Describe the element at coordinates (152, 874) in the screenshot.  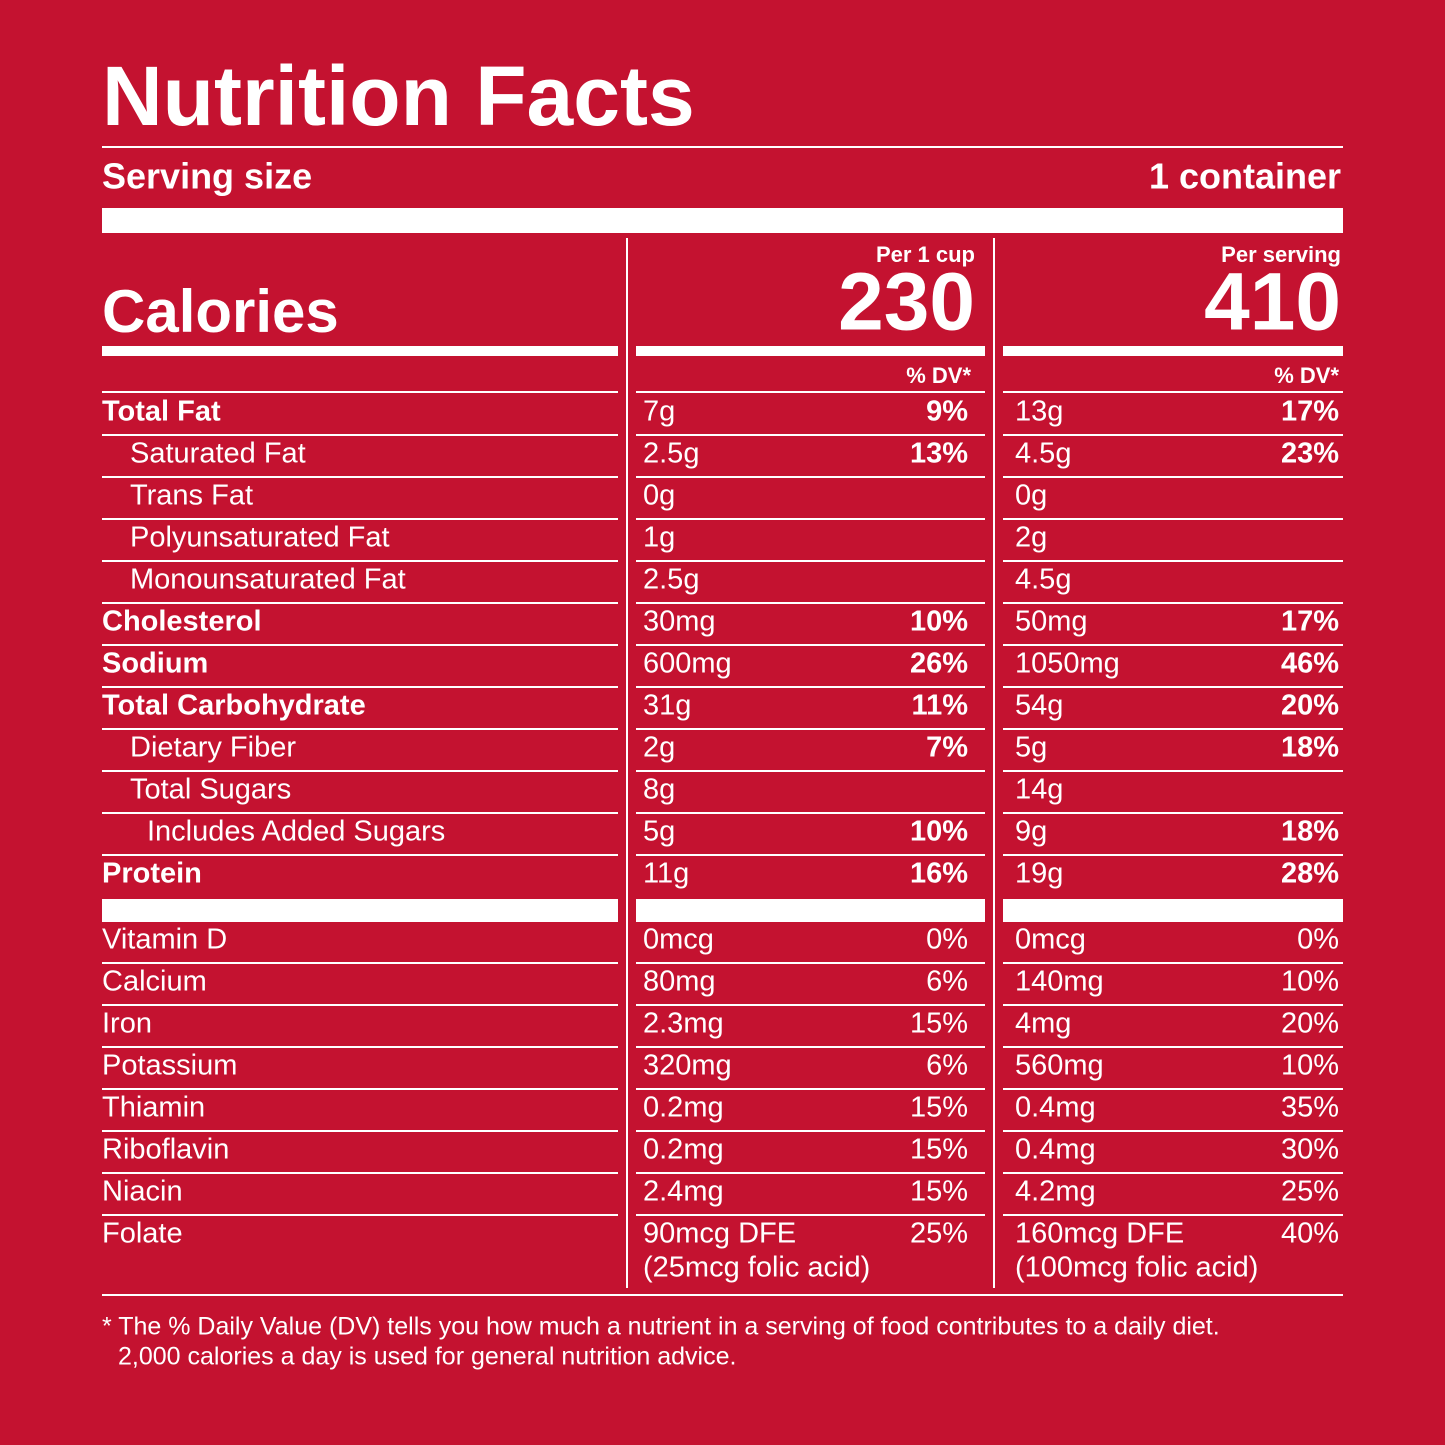
I see `nutrient-name: Protein` at that location.